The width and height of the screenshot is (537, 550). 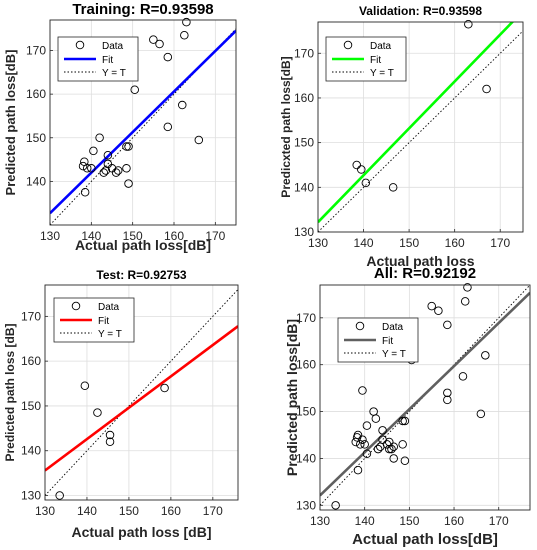 What do you see at coordinates (87, 511) in the screenshot?
I see `panel-3-x-tick-label: 140` at bounding box center [87, 511].